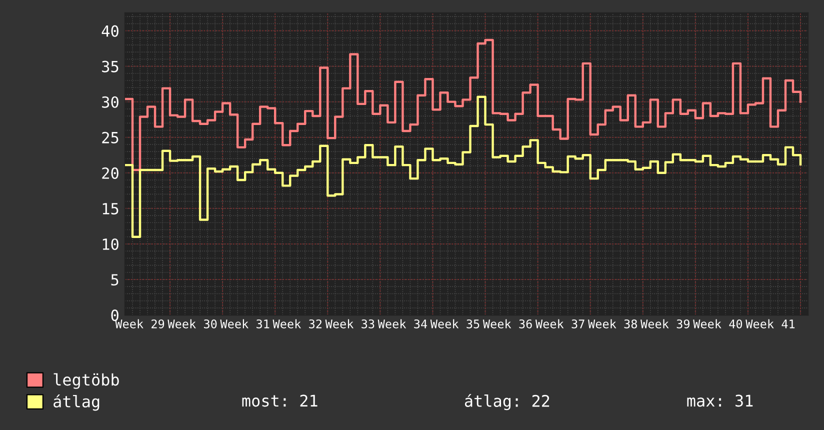  What do you see at coordinates (280, 400) in the screenshot?
I see `text: most: 21` at bounding box center [280, 400].